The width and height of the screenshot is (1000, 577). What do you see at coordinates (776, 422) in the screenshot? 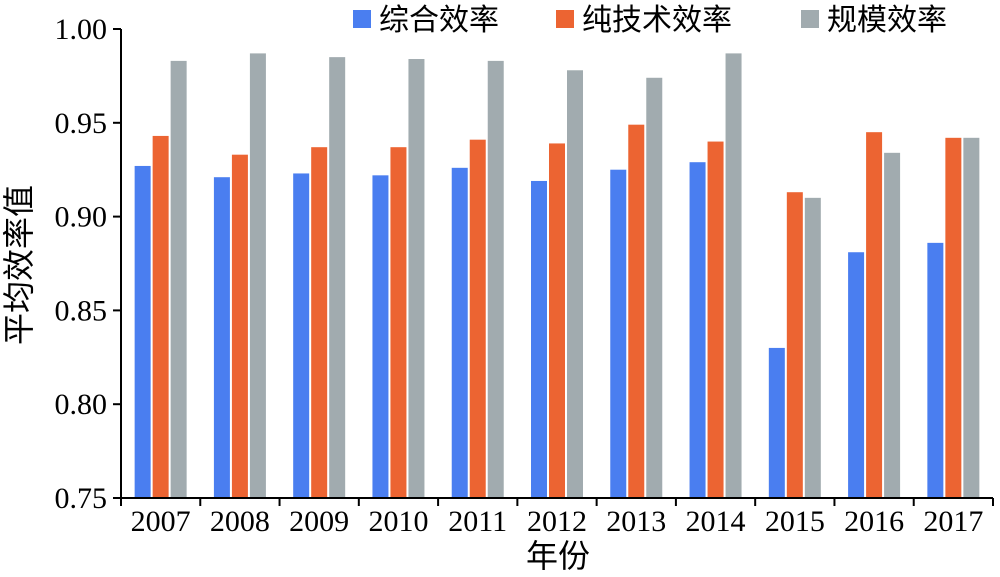
I see `bar-1-2015` at bounding box center [776, 422].